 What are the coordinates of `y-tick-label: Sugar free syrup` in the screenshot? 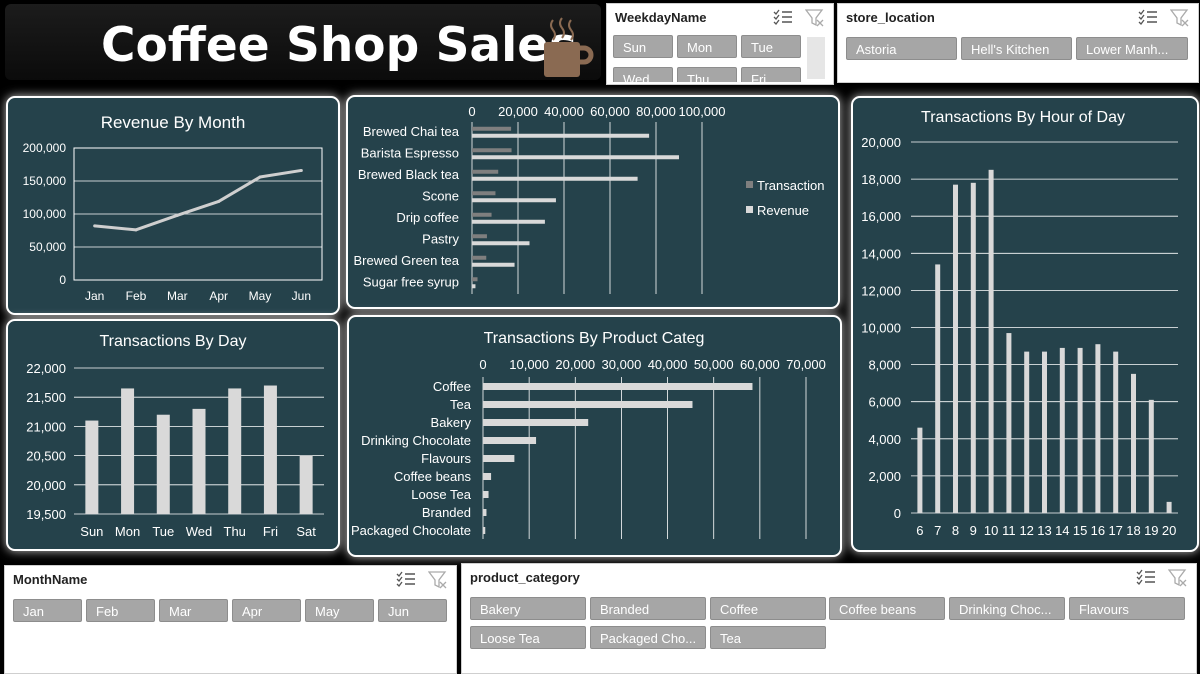 It's located at (411, 281).